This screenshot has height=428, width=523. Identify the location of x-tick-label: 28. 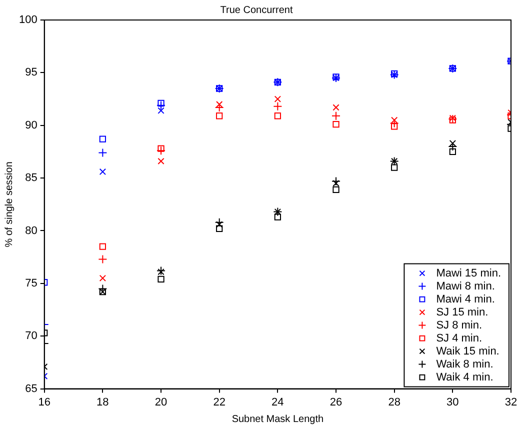
(394, 402).